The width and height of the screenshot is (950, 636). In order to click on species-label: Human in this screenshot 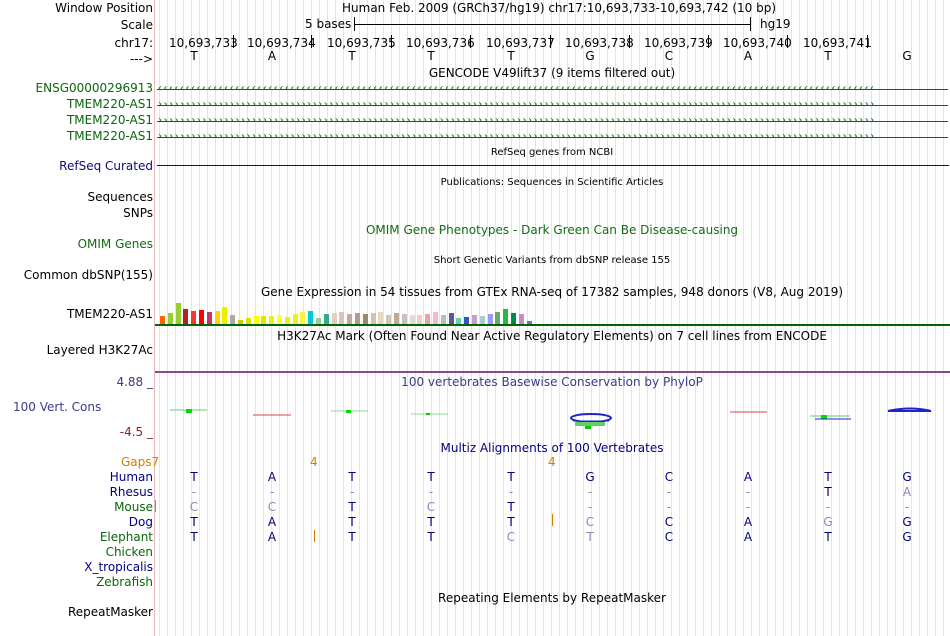, I will do `click(131, 477)`.